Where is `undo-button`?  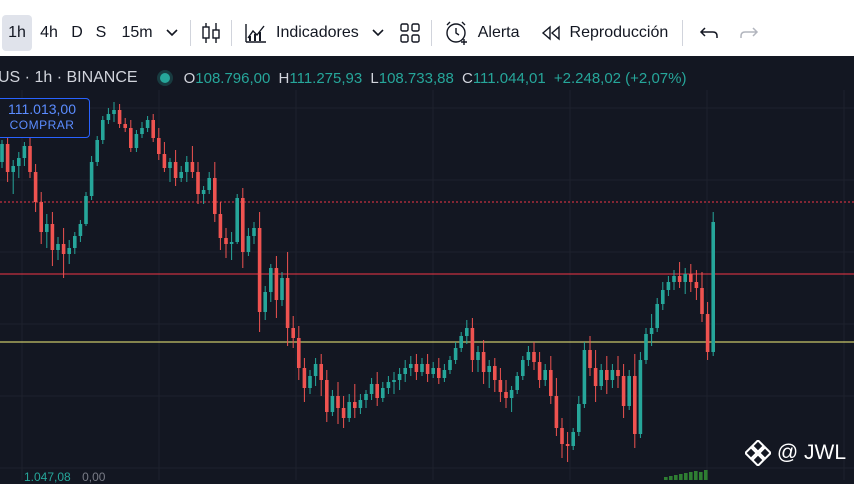
undo-button is located at coordinates (709, 33).